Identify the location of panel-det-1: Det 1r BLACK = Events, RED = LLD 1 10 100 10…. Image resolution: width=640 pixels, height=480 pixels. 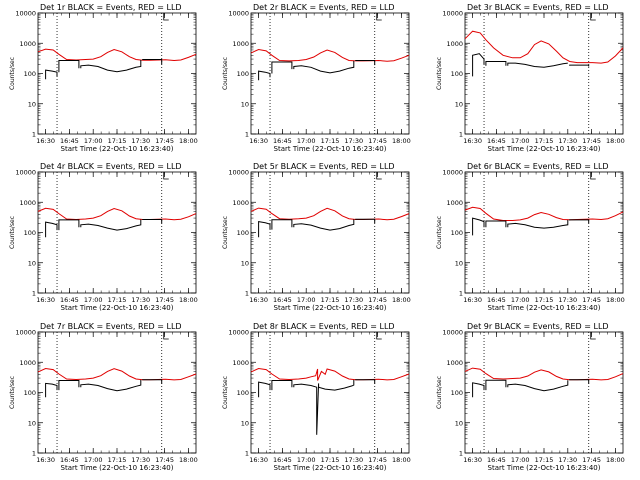
(103, 78).